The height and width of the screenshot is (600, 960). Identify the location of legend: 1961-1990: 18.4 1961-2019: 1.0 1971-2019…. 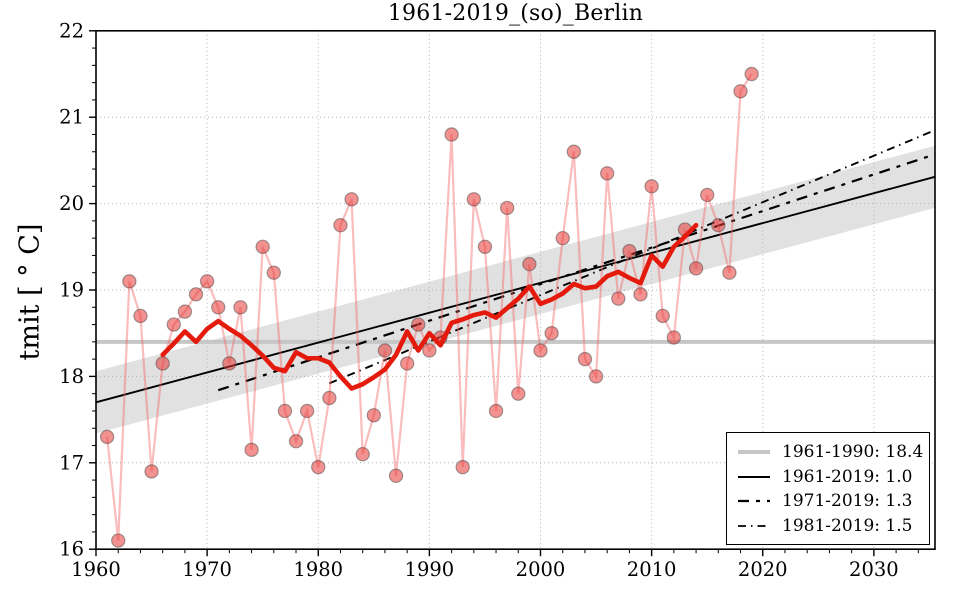
(828, 488).